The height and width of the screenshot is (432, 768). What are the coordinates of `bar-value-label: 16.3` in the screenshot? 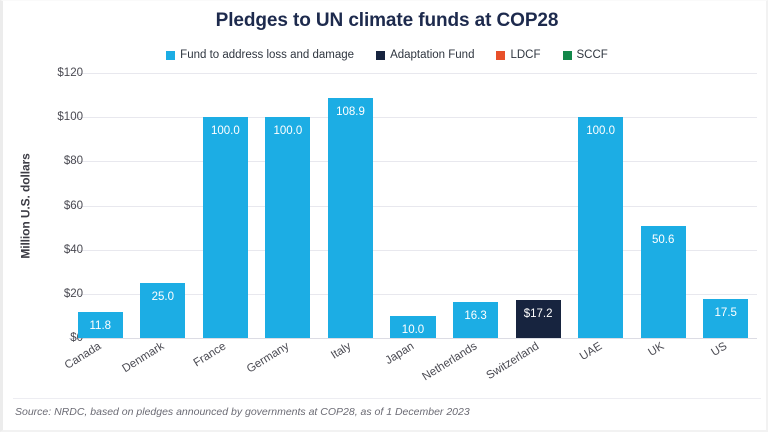 It's located at (475, 316).